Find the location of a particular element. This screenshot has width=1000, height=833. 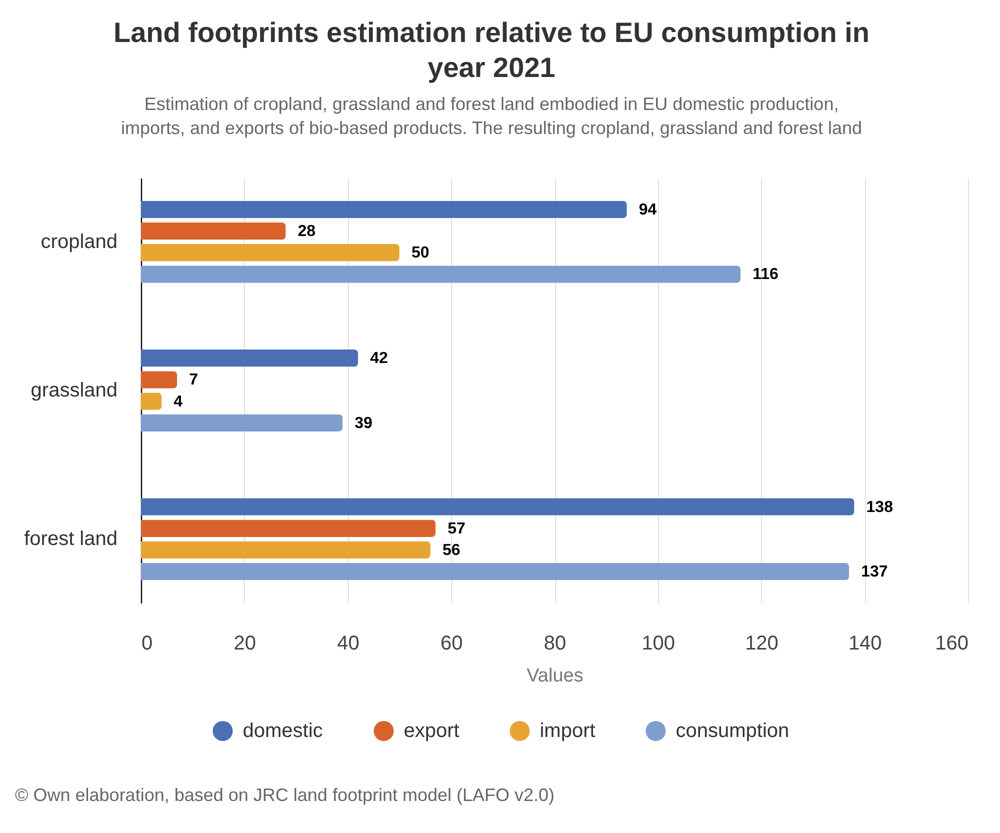

x-tick-label: 0 is located at coordinates (147, 643).